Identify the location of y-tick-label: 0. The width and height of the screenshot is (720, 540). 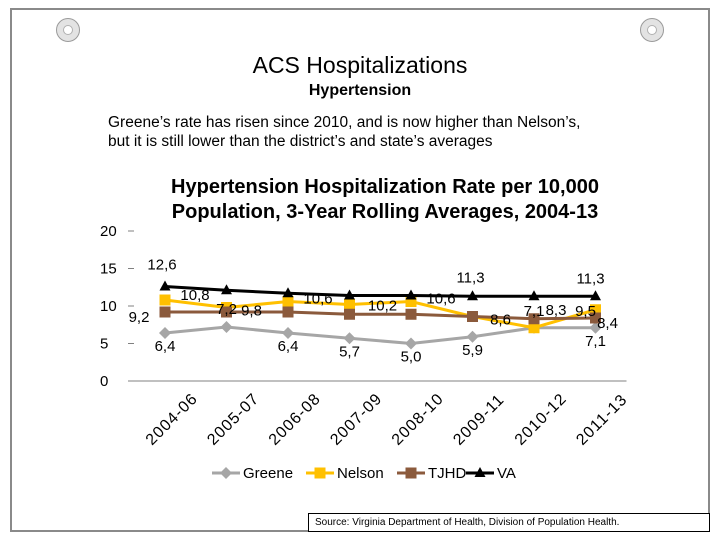
(104, 381).